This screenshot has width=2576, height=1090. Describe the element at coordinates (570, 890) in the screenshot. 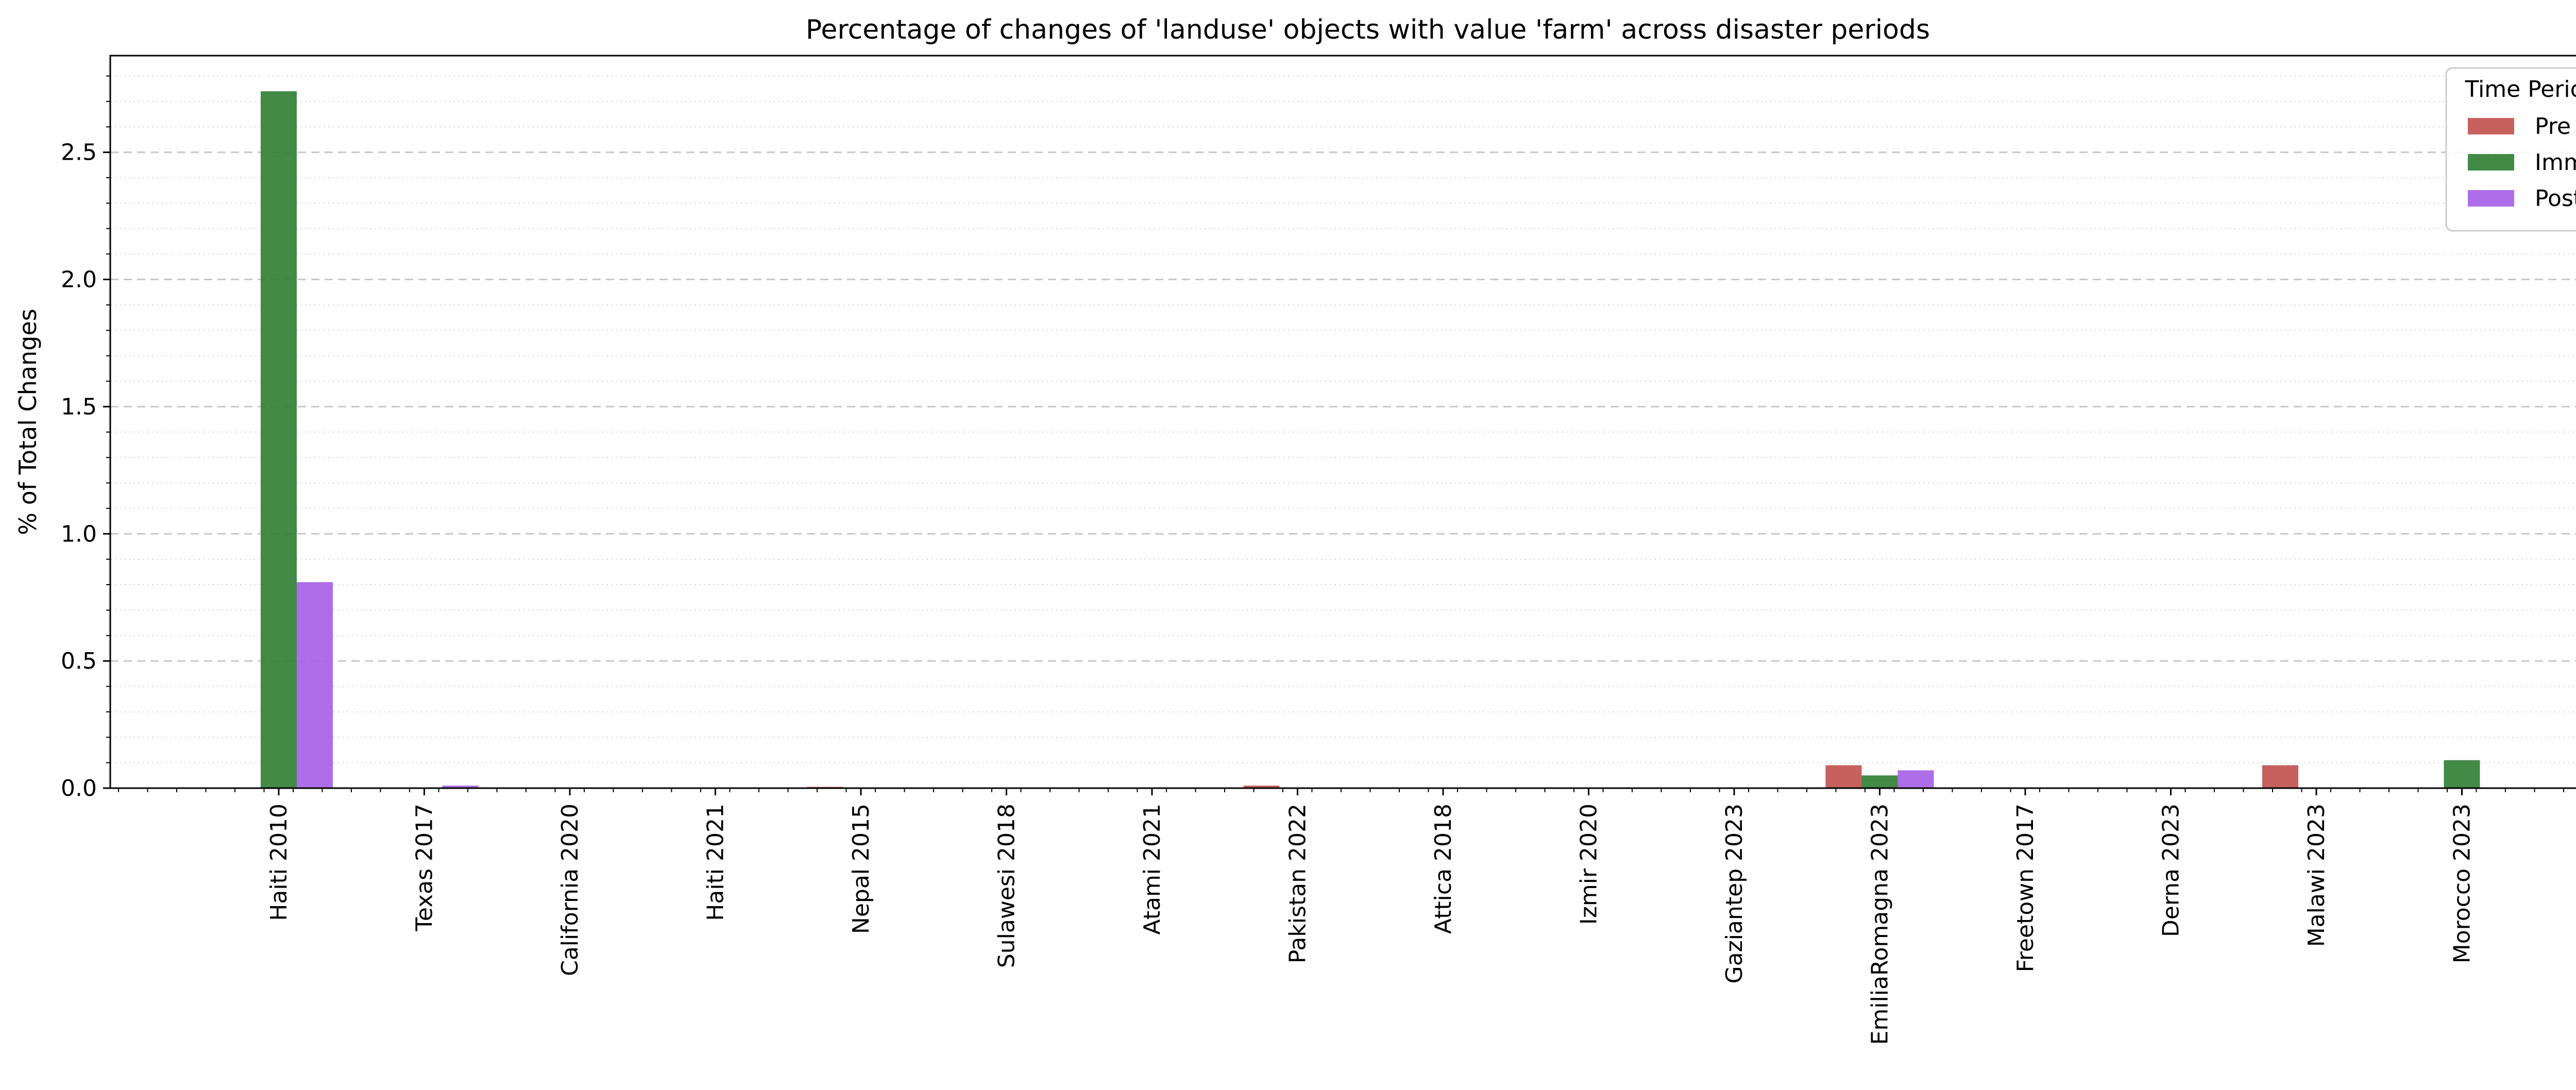

I see `x-tick-label: California 2020` at that location.